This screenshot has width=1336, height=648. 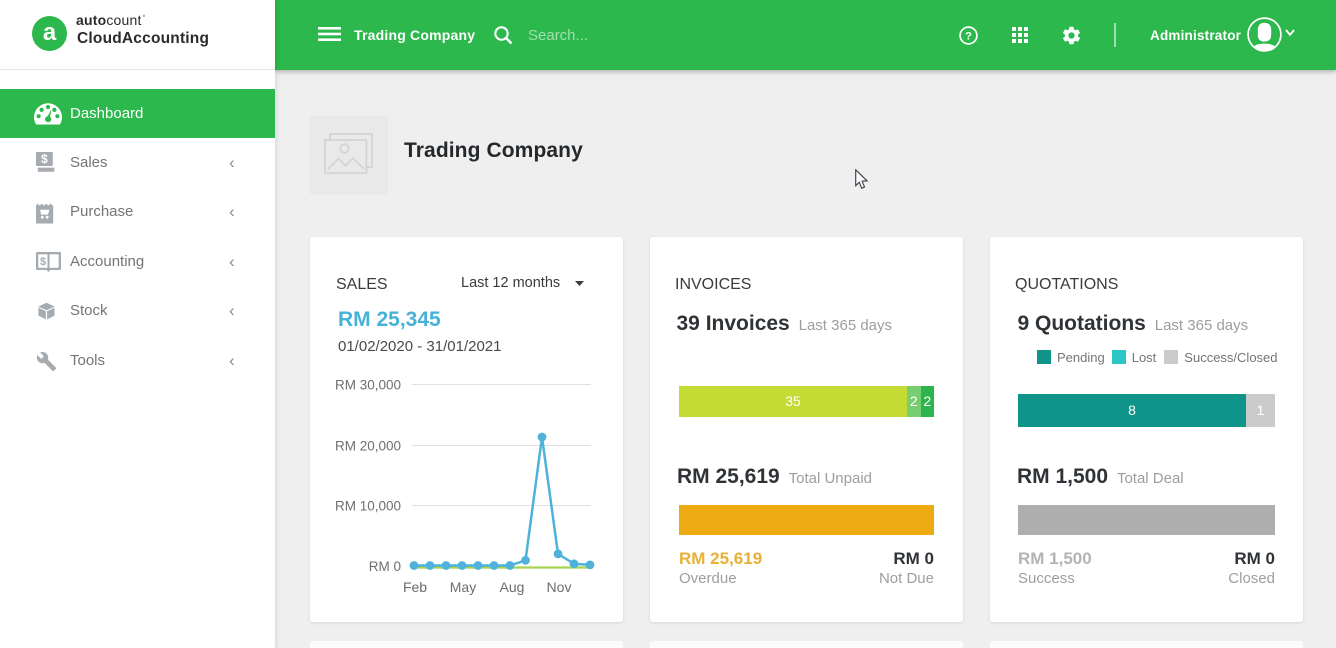 What do you see at coordinates (559, 587) in the screenshot?
I see `svg-text: Nov` at bounding box center [559, 587].